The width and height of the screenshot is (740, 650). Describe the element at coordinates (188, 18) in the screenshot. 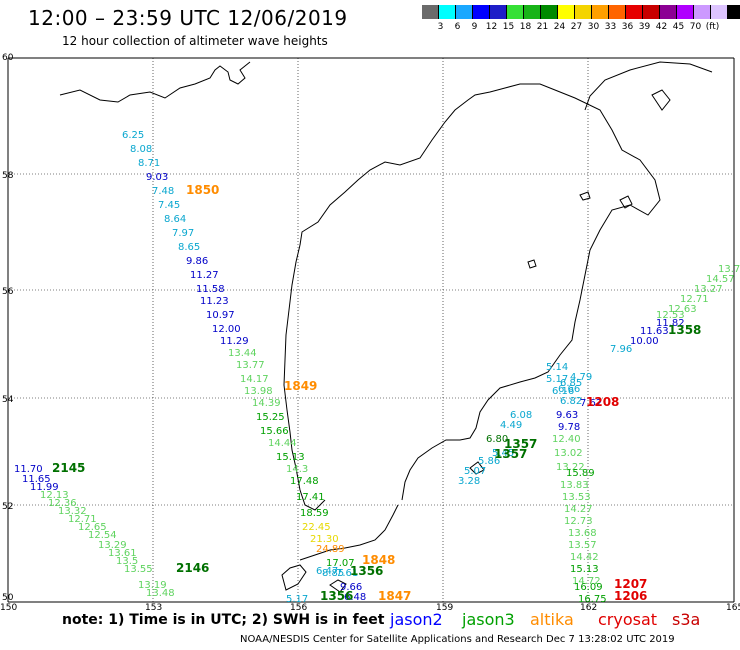

I see `page-title: 12:00 – 23:59 UTC 12/06/2019` at that location.